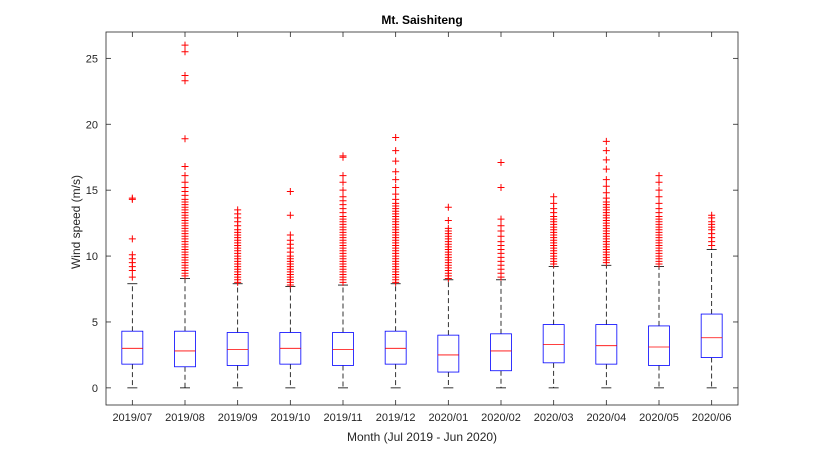 Image resolution: width=817 pixels, height=455 pixels. I want to click on y-tick-label: 20, so click(92, 125).